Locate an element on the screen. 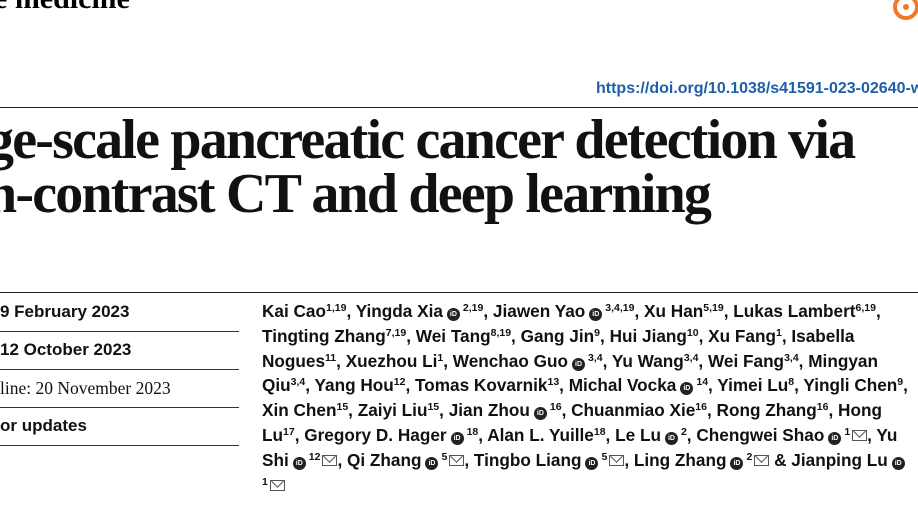 The height and width of the screenshot is (517, 918). author: Xu Fang1, is located at coordinates (747, 336).